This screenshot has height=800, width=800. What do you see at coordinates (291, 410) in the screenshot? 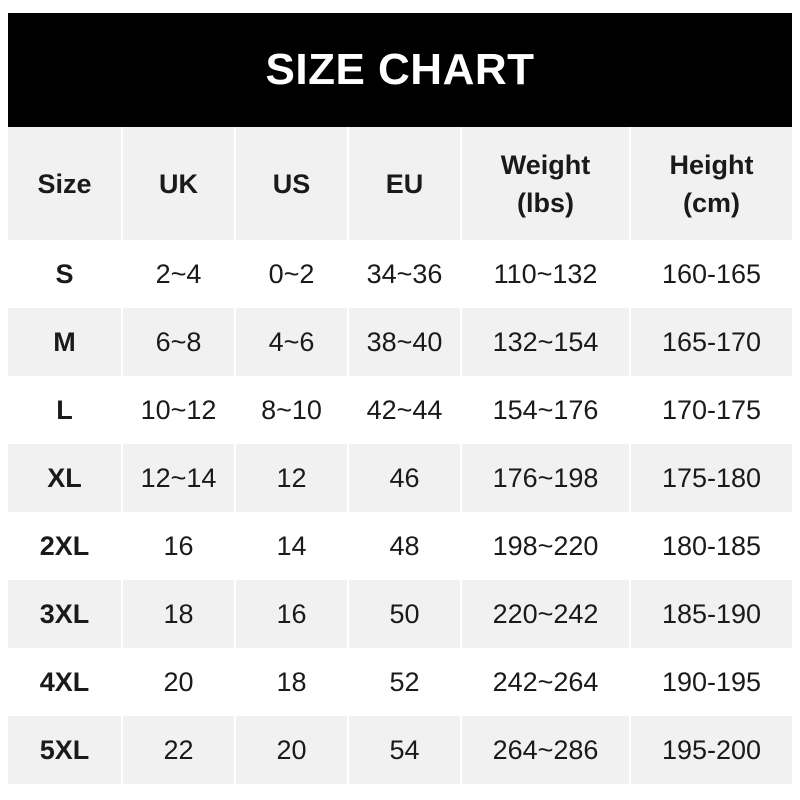
I see `table-cell: 8~10` at bounding box center [291, 410].